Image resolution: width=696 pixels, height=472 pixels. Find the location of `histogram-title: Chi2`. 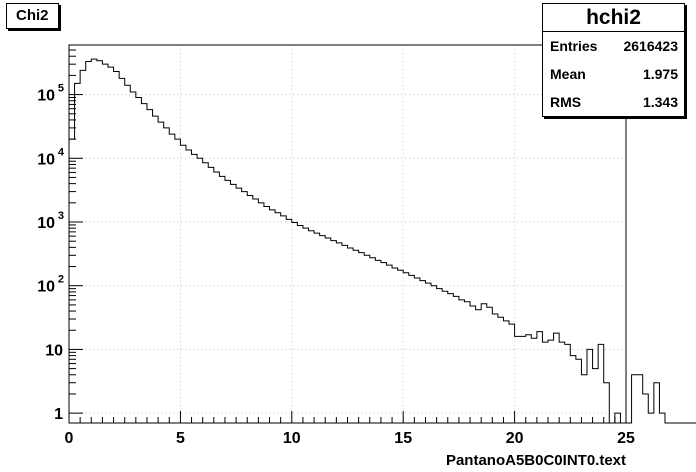

histogram-title: Chi2 is located at coordinates (32, 15).